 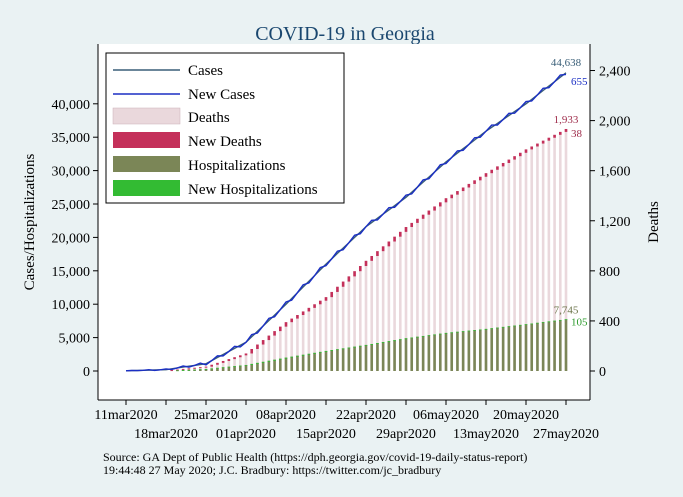 I want to click on y-tick-label: 20,000, so click(x=71, y=238).